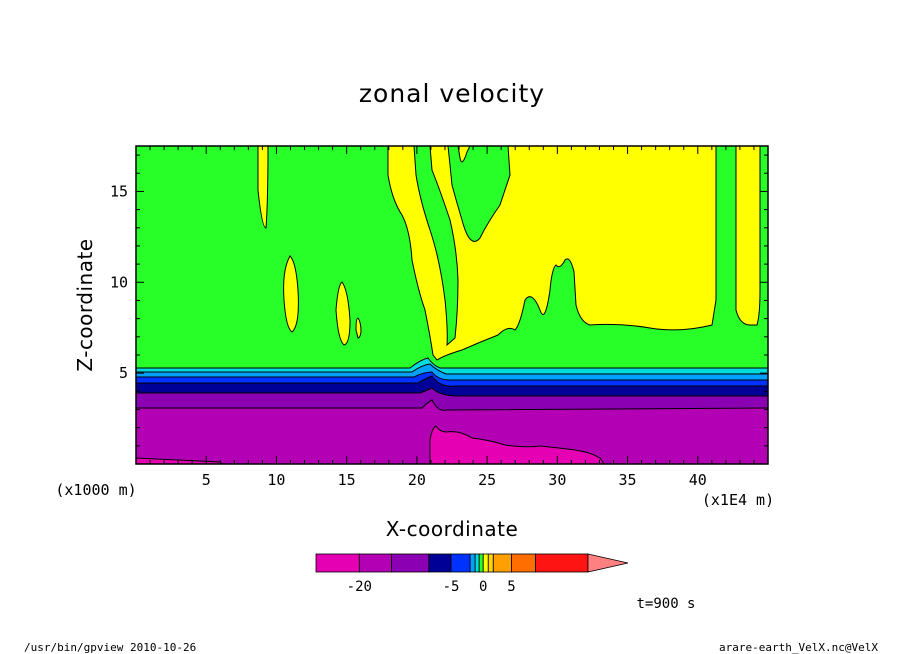  What do you see at coordinates (276, 480) in the screenshot?
I see `x-tick-label: 10` at bounding box center [276, 480].